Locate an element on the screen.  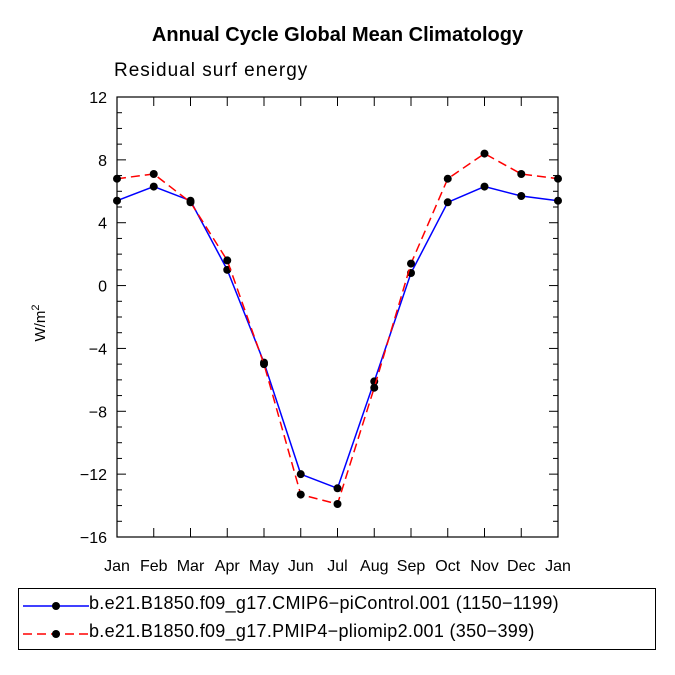
y-tick-label: −16 is located at coordinates (93, 538).